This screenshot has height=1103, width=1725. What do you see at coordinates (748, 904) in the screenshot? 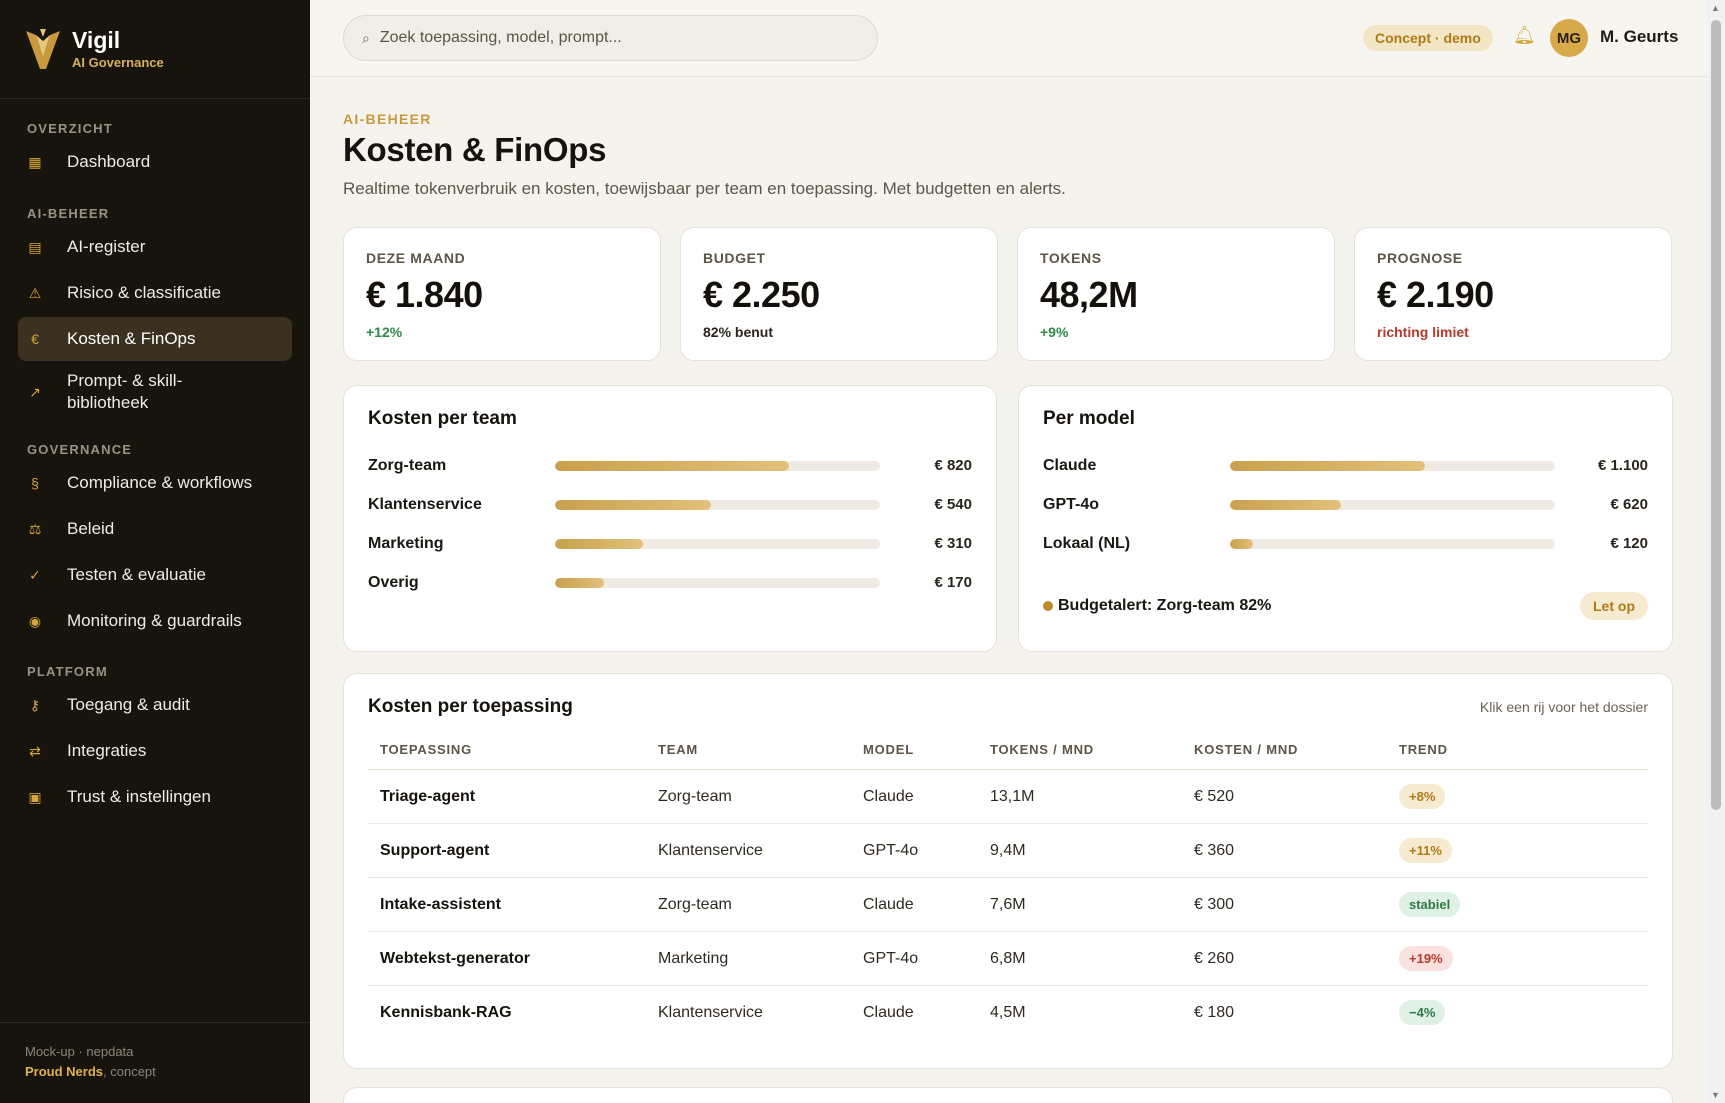
I see `cell-team: Zorg-team` at bounding box center [748, 904].